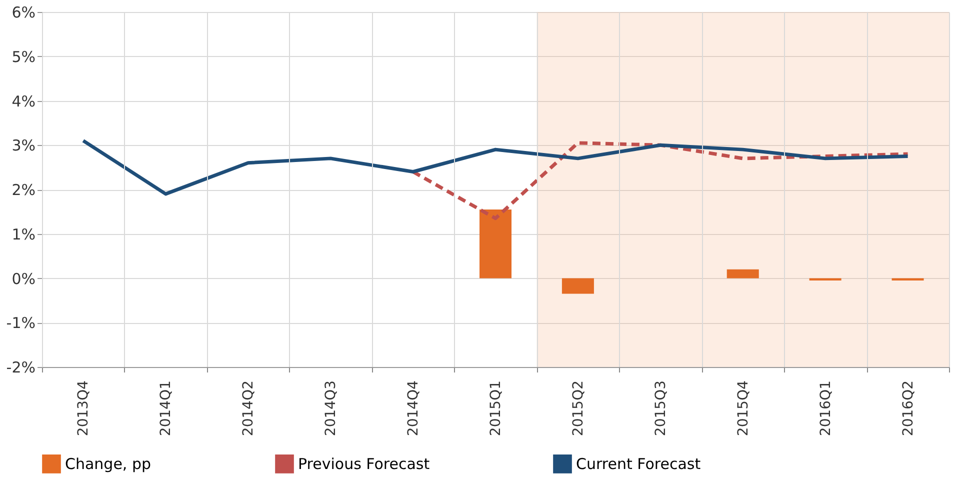 This screenshot has width=955, height=481. What do you see at coordinates (660, 408) in the screenshot?
I see `x-tick-label: 2015Q3` at bounding box center [660, 408].